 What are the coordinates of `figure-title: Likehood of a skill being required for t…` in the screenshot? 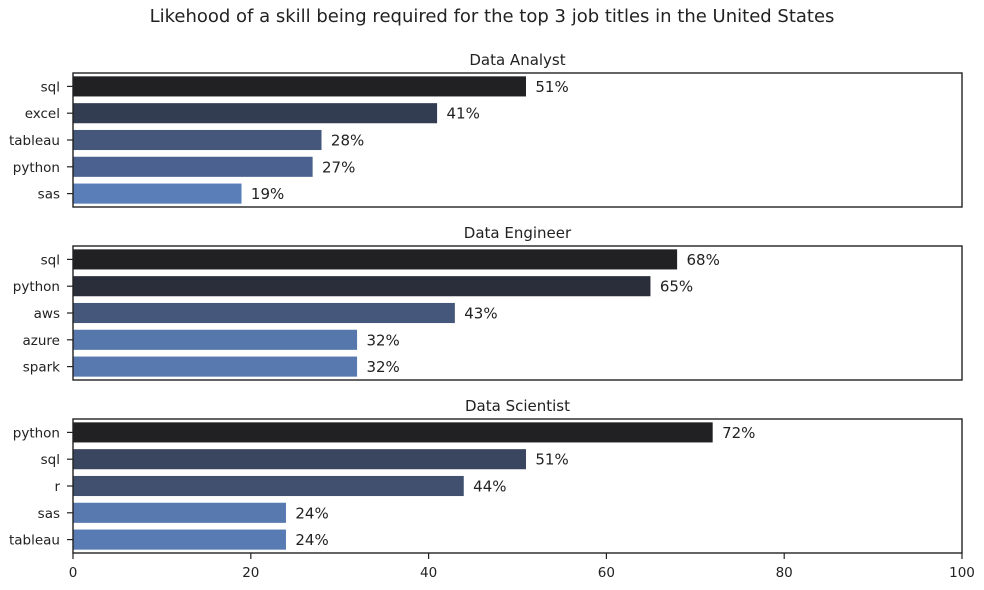 It's located at (492, 16).